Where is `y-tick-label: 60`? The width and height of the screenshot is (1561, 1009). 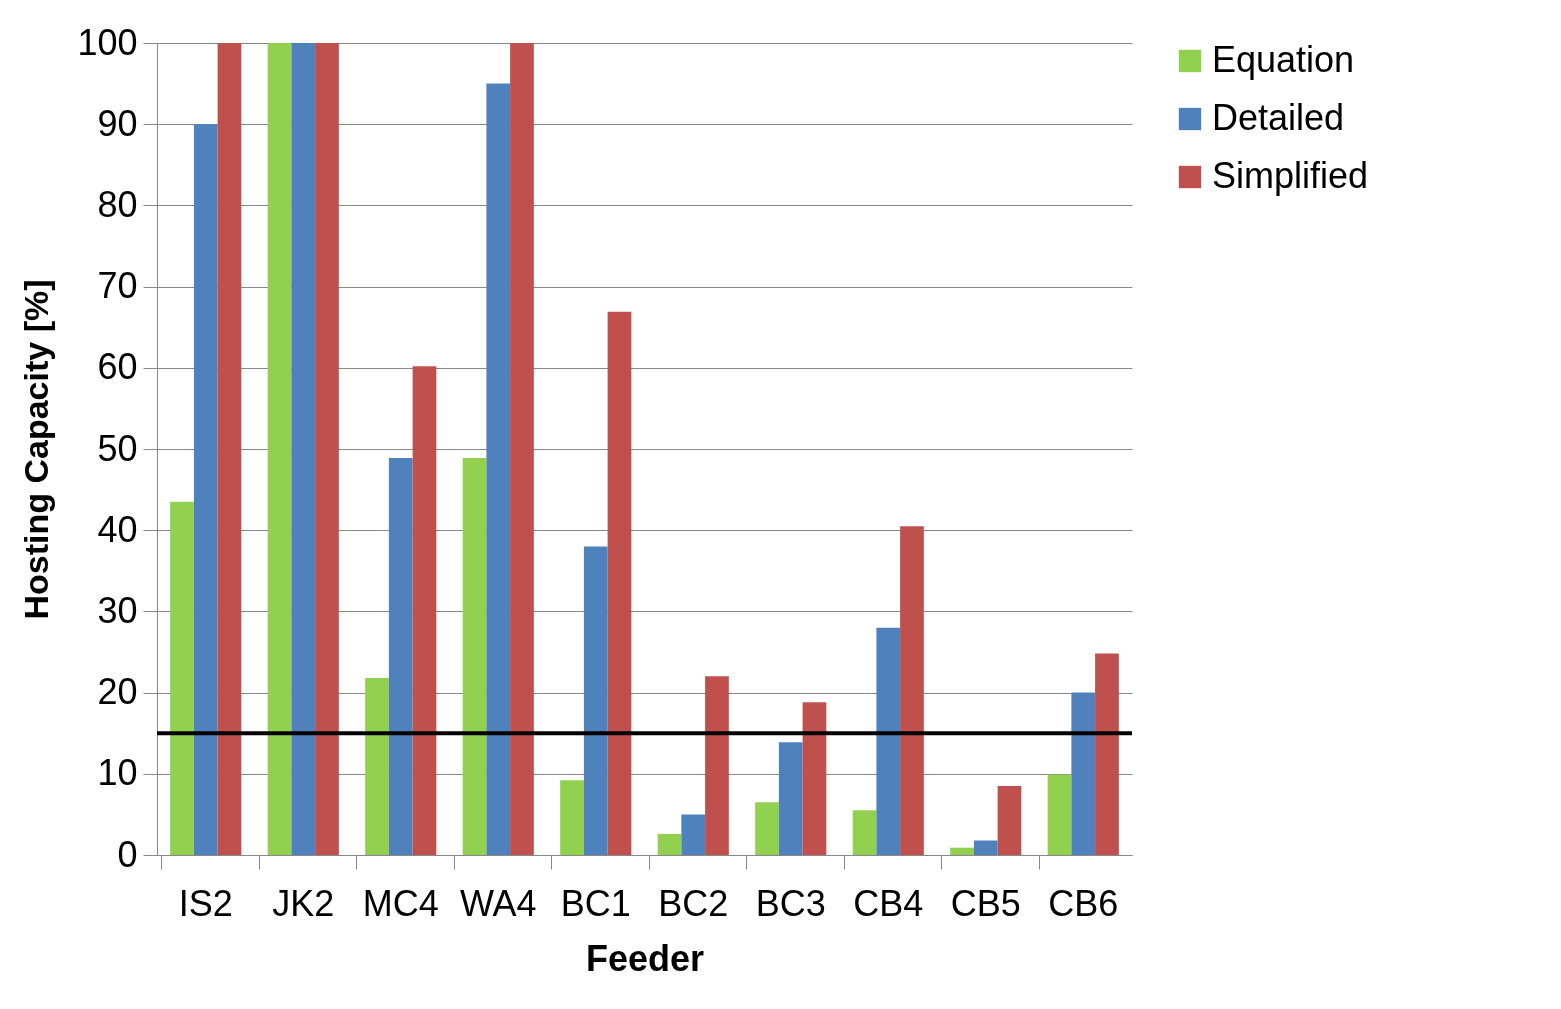 y-tick-label: 60 is located at coordinates (117, 367).